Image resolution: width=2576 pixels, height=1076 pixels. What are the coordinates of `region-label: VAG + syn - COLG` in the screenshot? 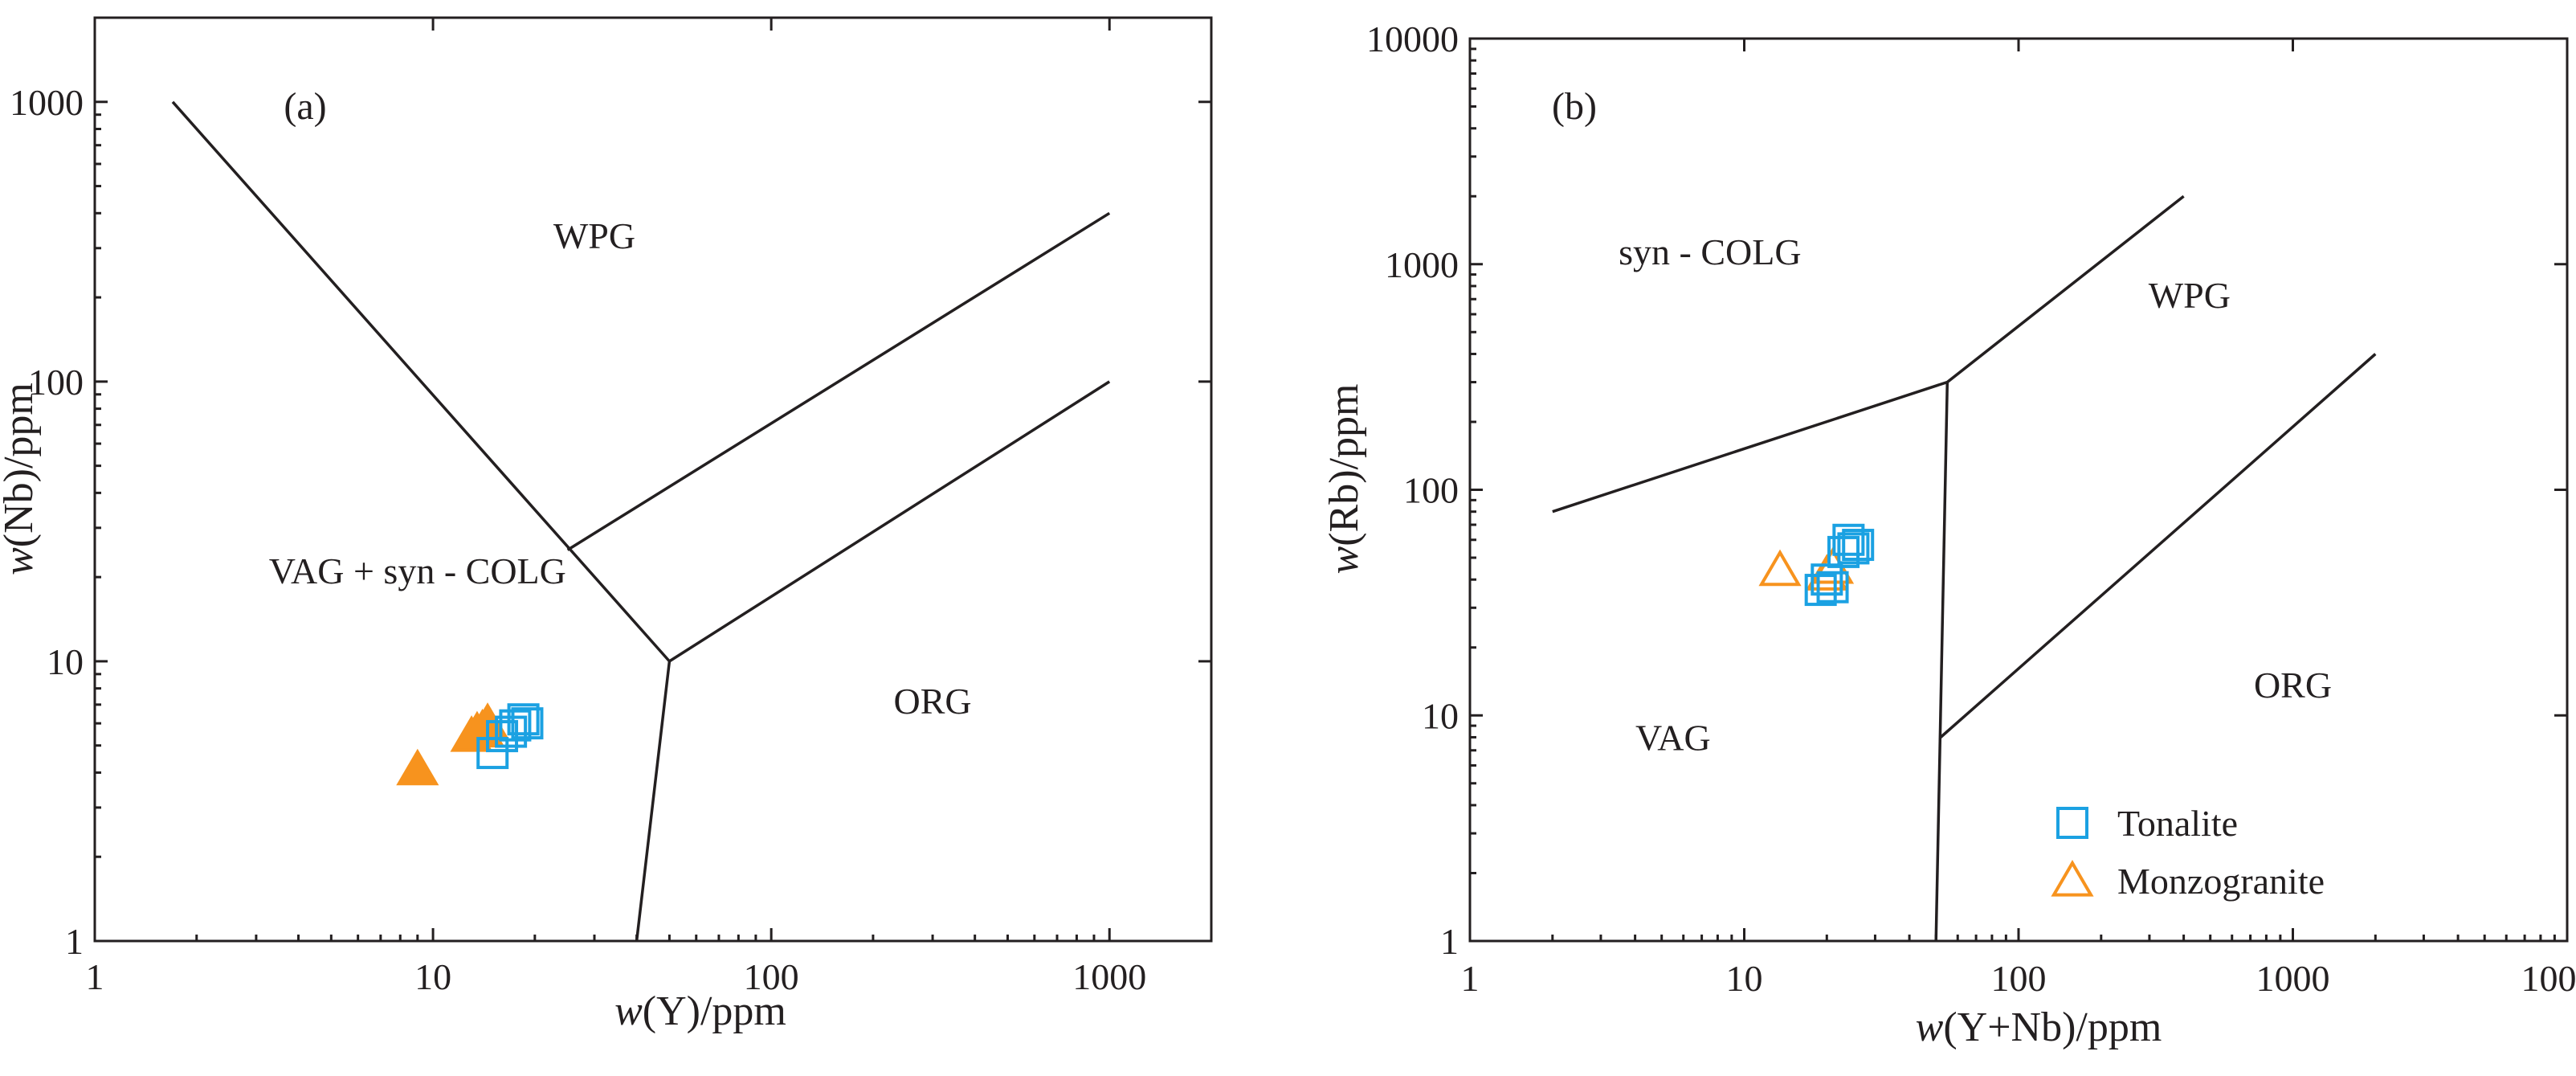 It's located at (417, 570).